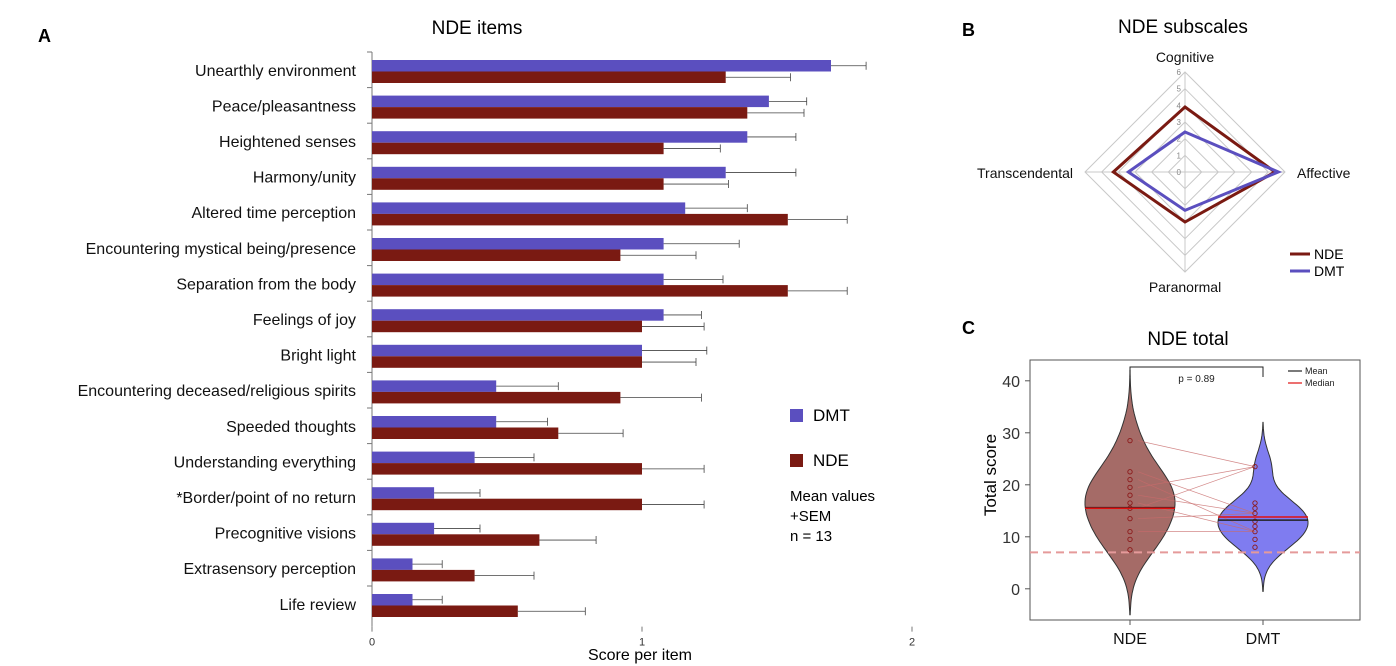  What do you see at coordinates (284, 106) in the screenshot?
I see `bar-category-label: Peace/pleasantness` at bounding box center [284, 106].